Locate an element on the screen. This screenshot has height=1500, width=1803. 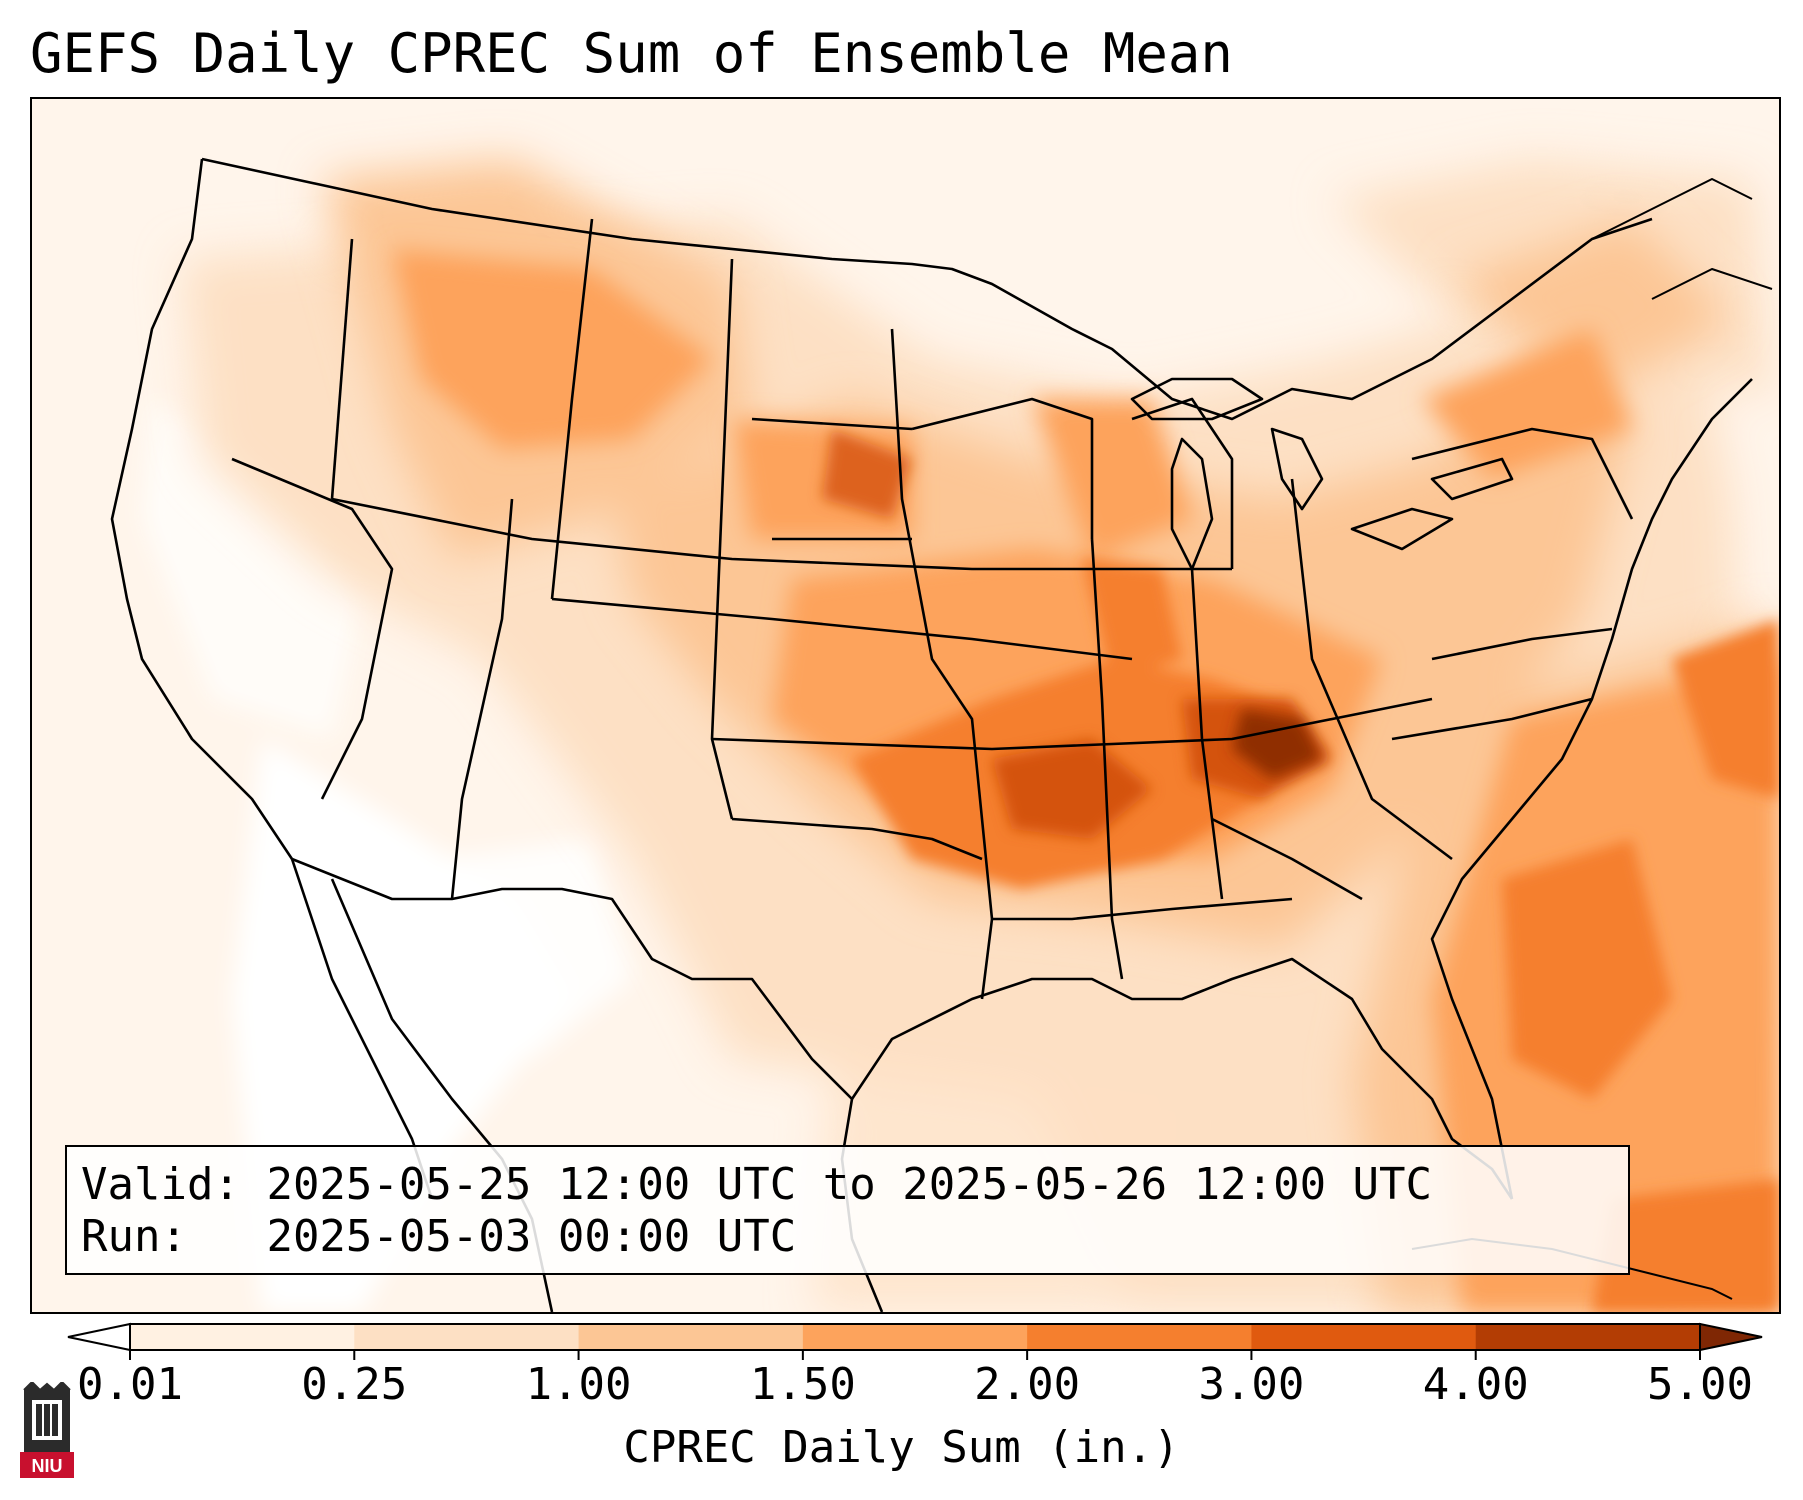
colorbar-under-extension is located at coordinates (99, 1337).